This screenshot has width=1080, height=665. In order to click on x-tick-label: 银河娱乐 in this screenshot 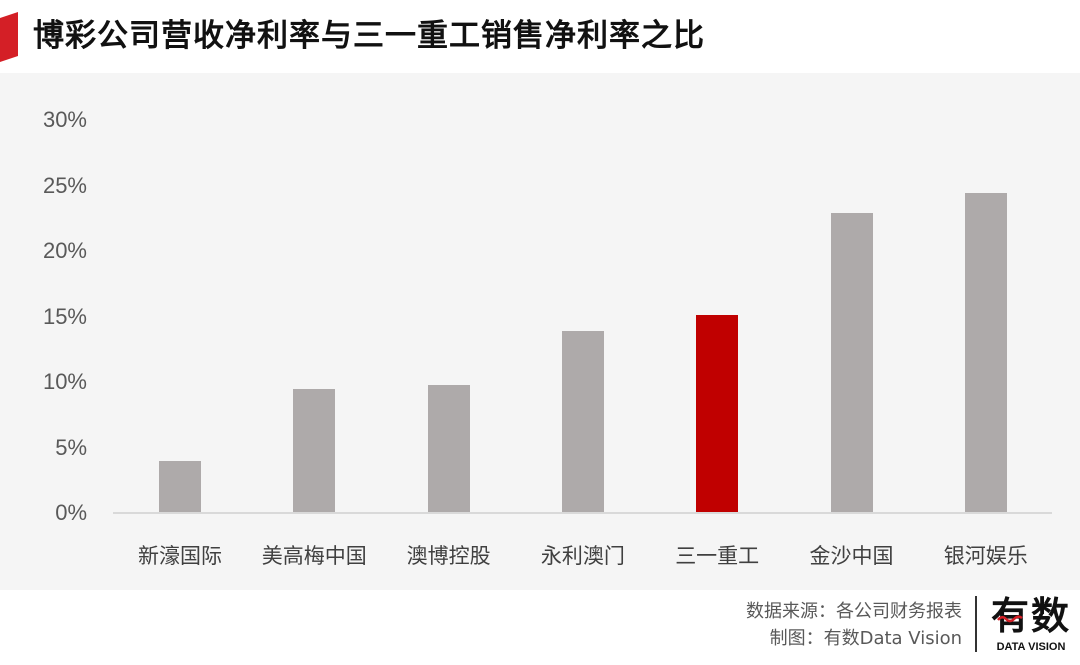, I will do `click(985, 556)`.